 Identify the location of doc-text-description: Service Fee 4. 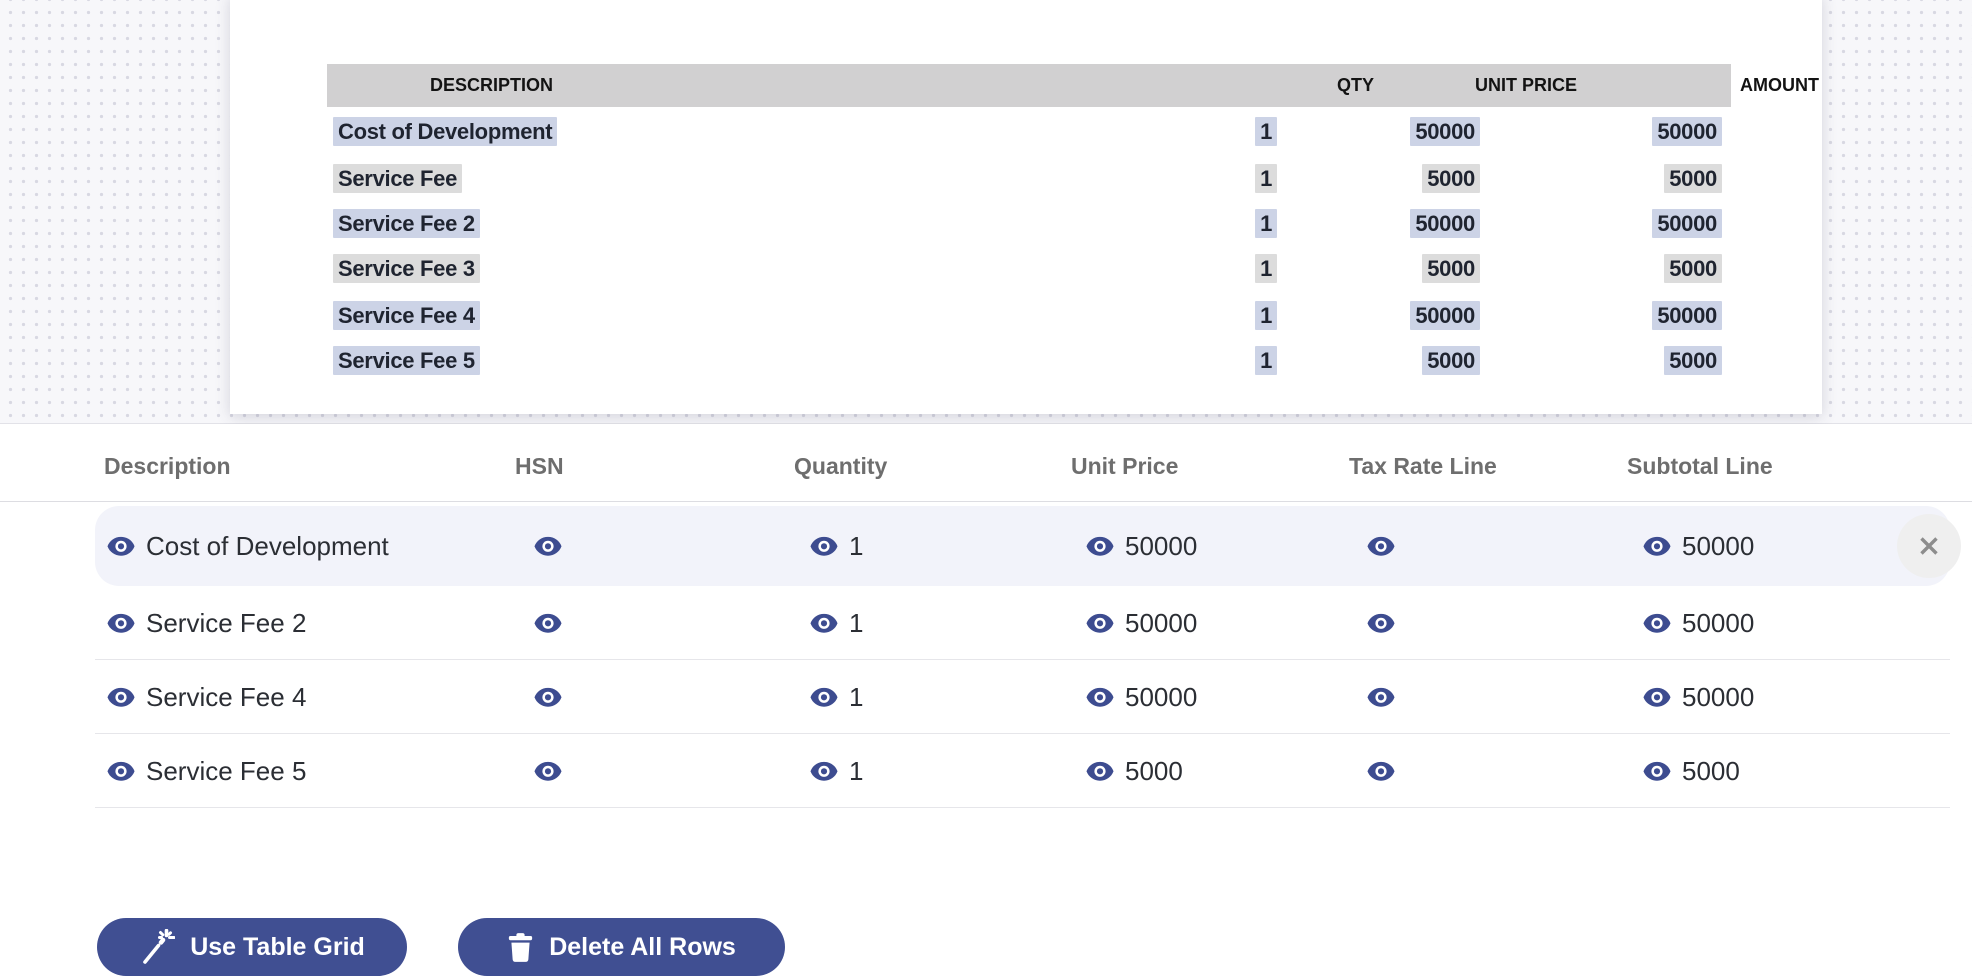
(406, 315).